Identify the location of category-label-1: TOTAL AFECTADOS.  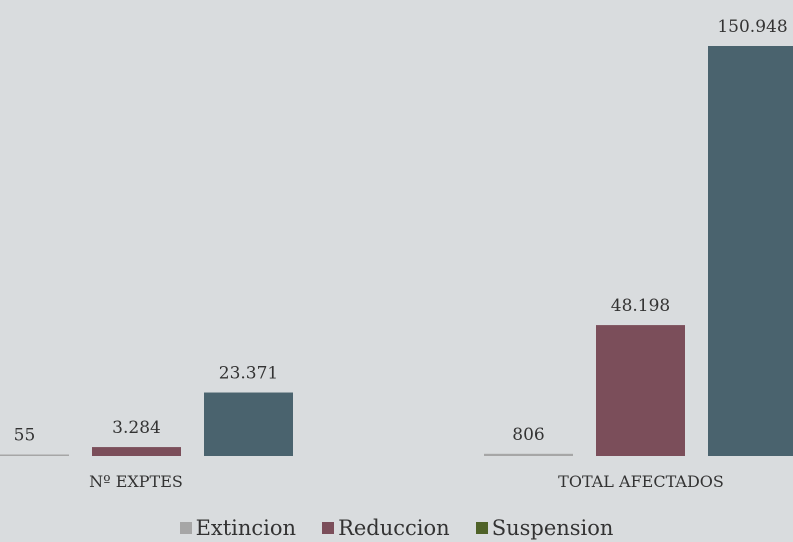
(641, 481).